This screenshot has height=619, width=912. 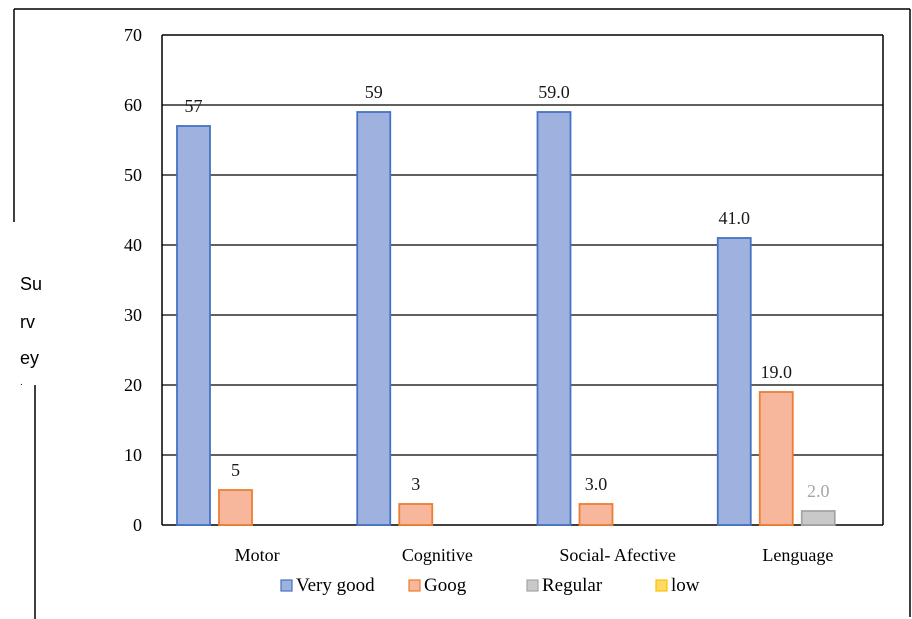 I want to click on y-tick-label: 0, so click(x=137, y=525).